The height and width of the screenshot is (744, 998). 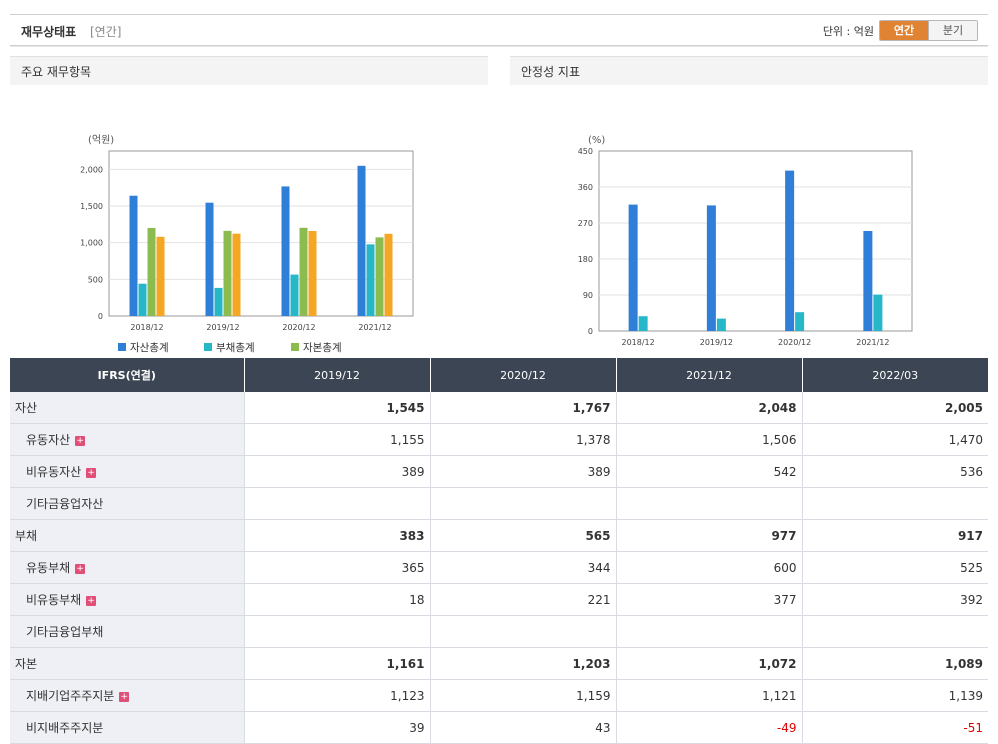 I want to click on table-header-row: IFRS(연결) 2019/12 2020/12 2021/12 2022/03, so click(x=499, y=375).